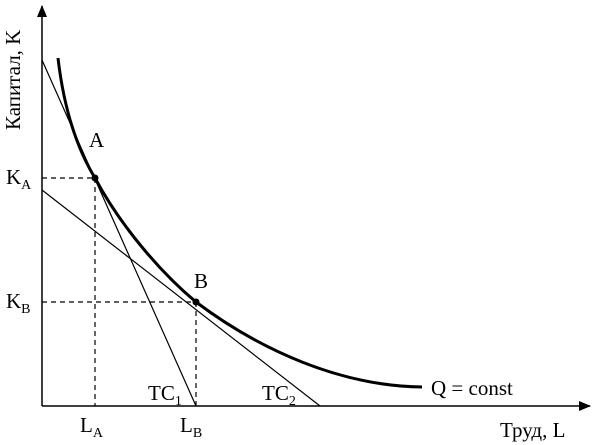 The image size is (600, 445). Describe the element at coordinates (201, 281) in the screenshot. I see `point-b-label: B` at that location.